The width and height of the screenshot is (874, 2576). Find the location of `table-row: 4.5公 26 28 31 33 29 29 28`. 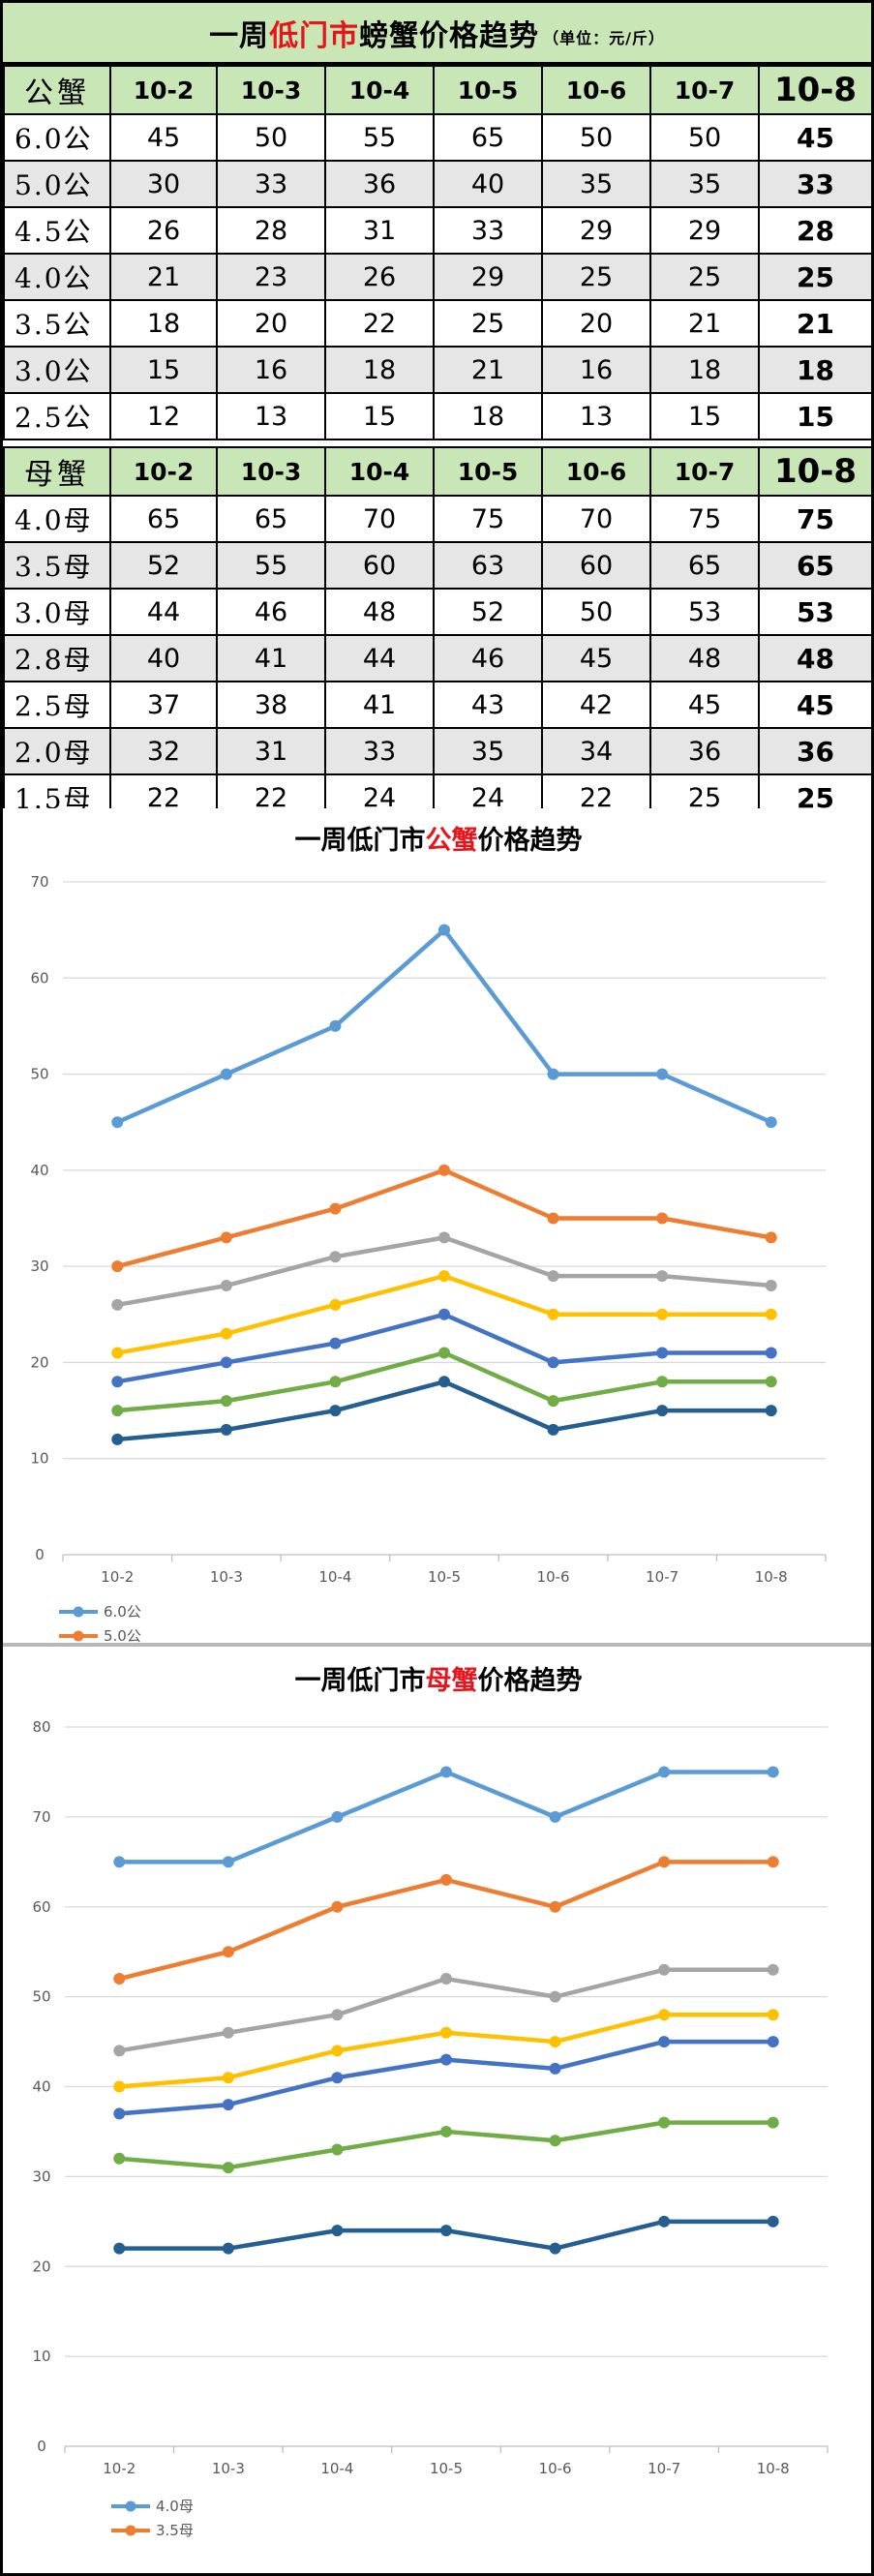

table-row: 4.5公 26 28 31 33 29 29 28 is located at coordinates (438, 231).